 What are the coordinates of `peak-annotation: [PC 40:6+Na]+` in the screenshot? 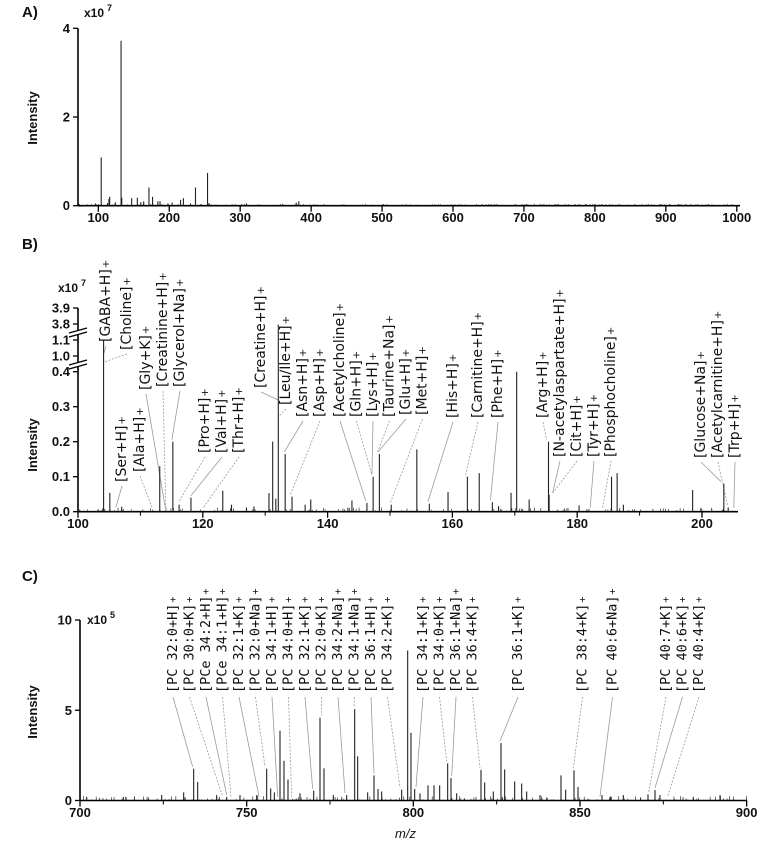 It's located at (613, 640).